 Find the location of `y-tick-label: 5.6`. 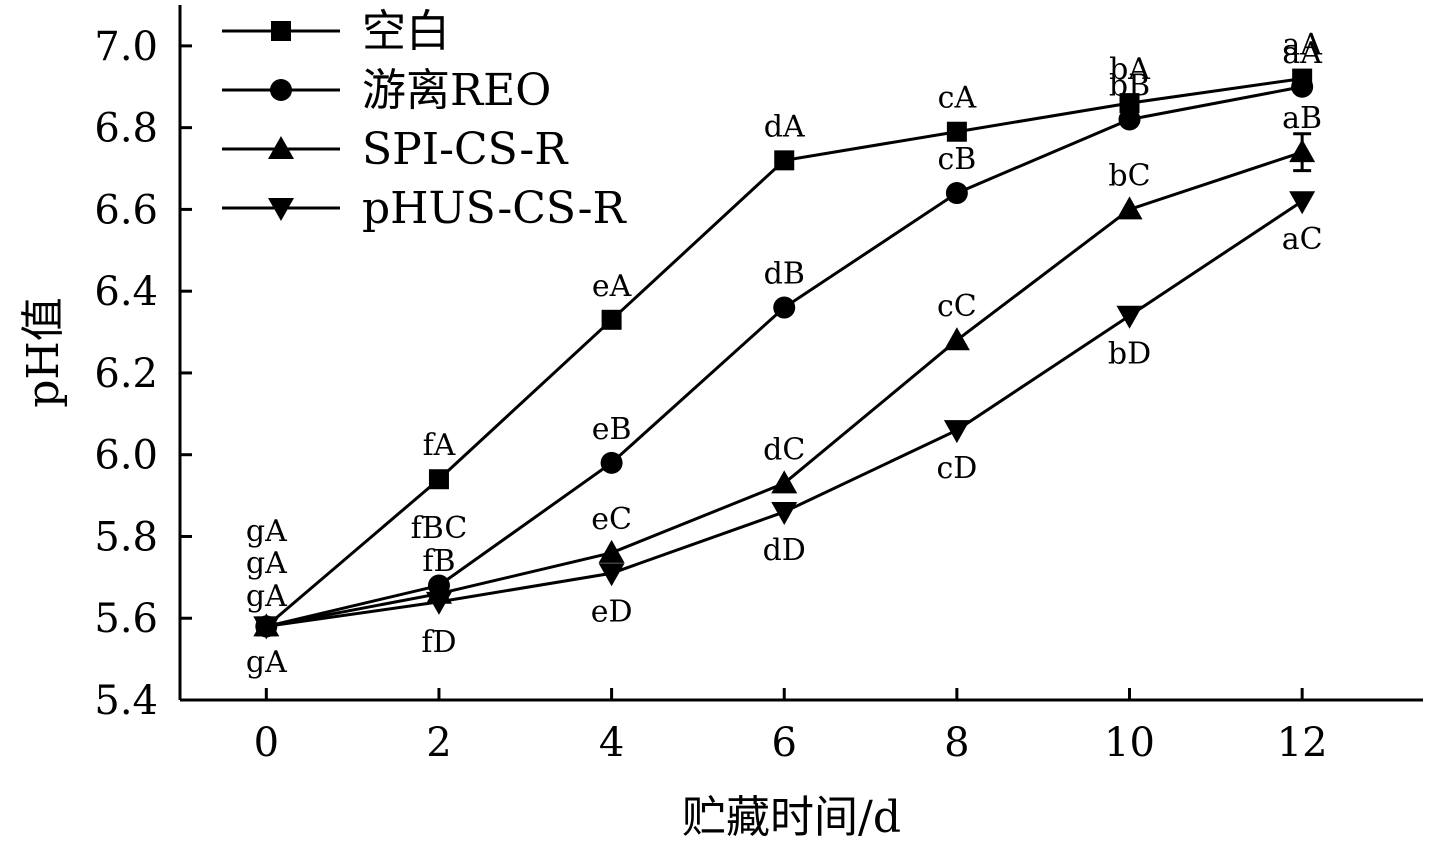

y-tick-label: 5.6 is located at coordinates (126, 619).